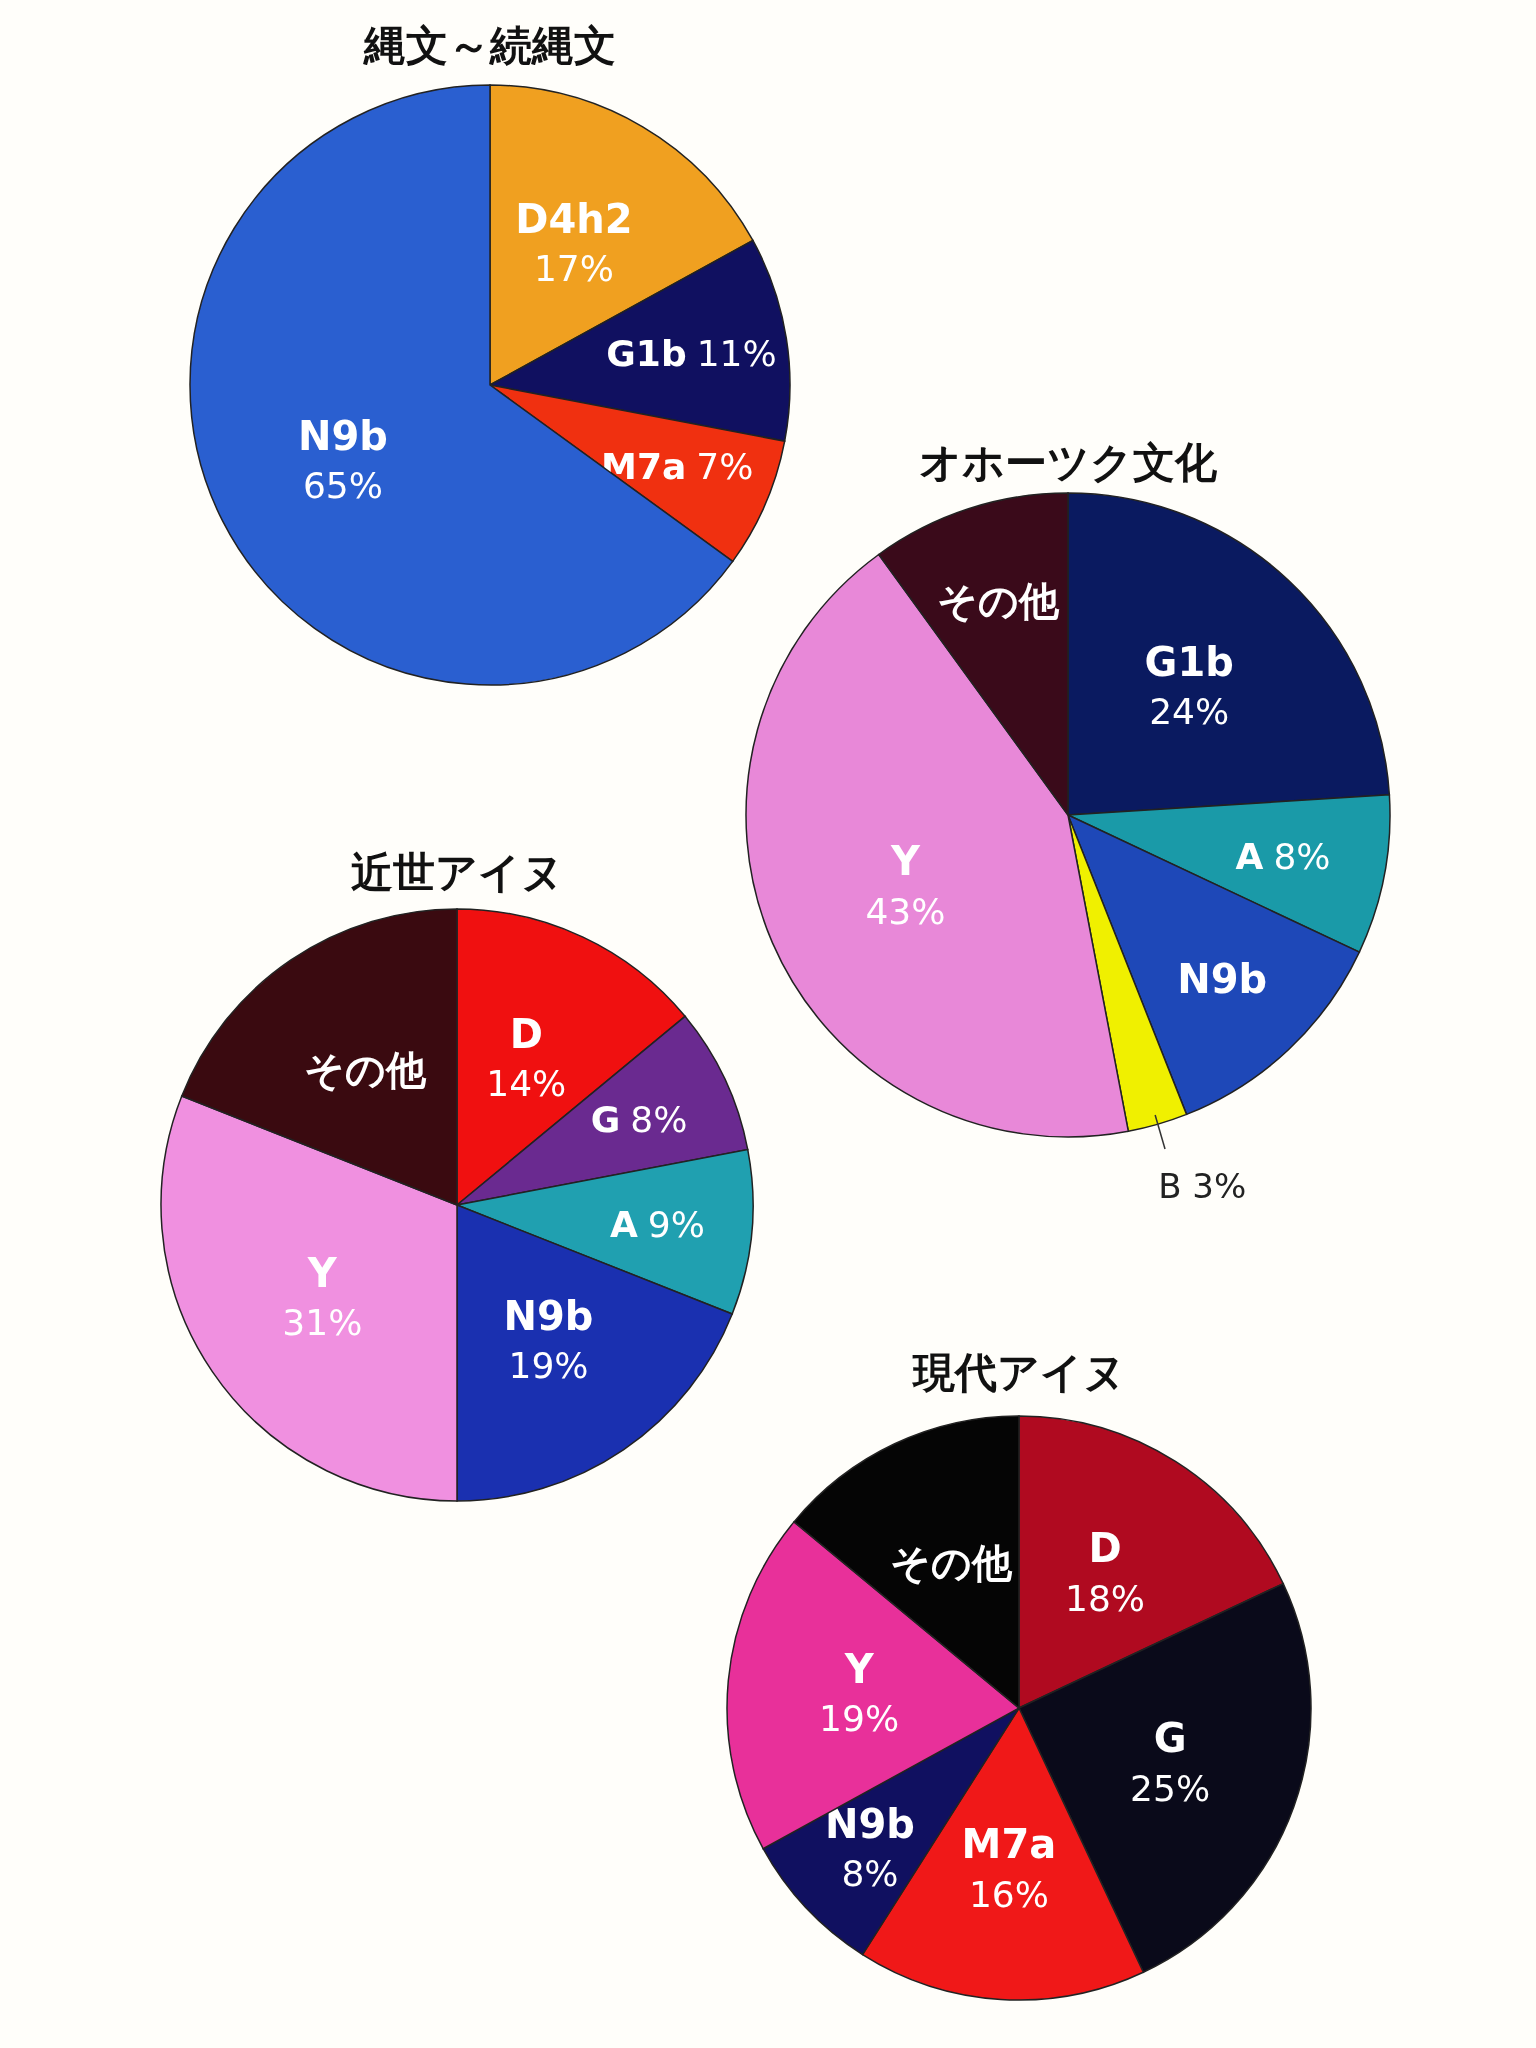 This screenshot has height=2048, width=1536. What do you see at coordinates (1105, 1598) in the screenshot?
I see `data-label: 18%` at bounding box center [1105, 1598].